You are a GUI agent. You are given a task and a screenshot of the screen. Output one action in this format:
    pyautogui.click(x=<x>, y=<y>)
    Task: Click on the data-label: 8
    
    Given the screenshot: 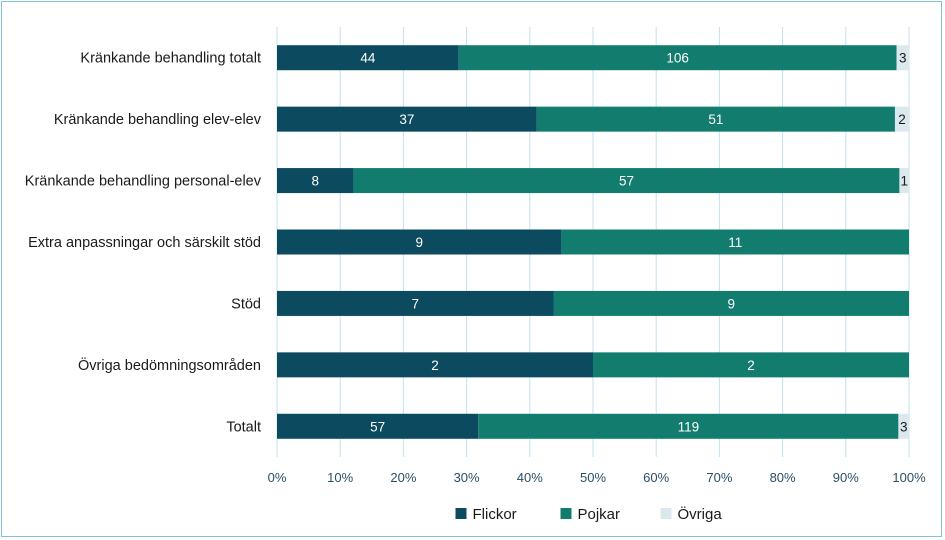 What is the action you would take?
    pyautogui.click(x=316, y=181)
    